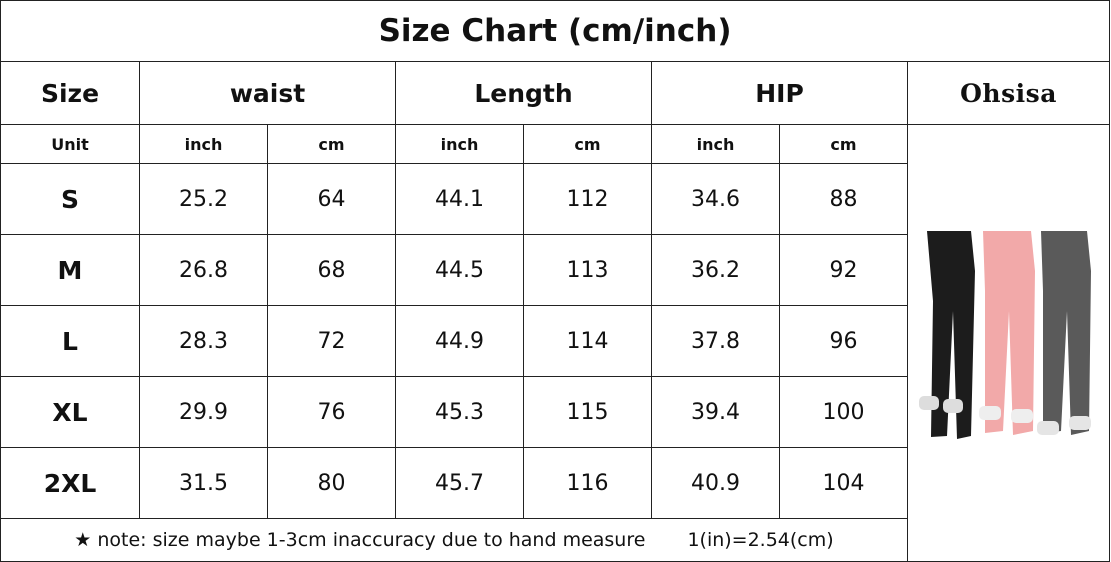 The image size is (1111, 562). I want to click on value-cell: 45.3, so click(459, 412).